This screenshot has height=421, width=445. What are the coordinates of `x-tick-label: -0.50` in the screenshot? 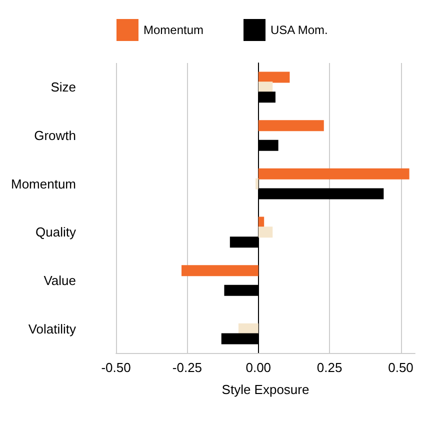 It's located at (116, 367).